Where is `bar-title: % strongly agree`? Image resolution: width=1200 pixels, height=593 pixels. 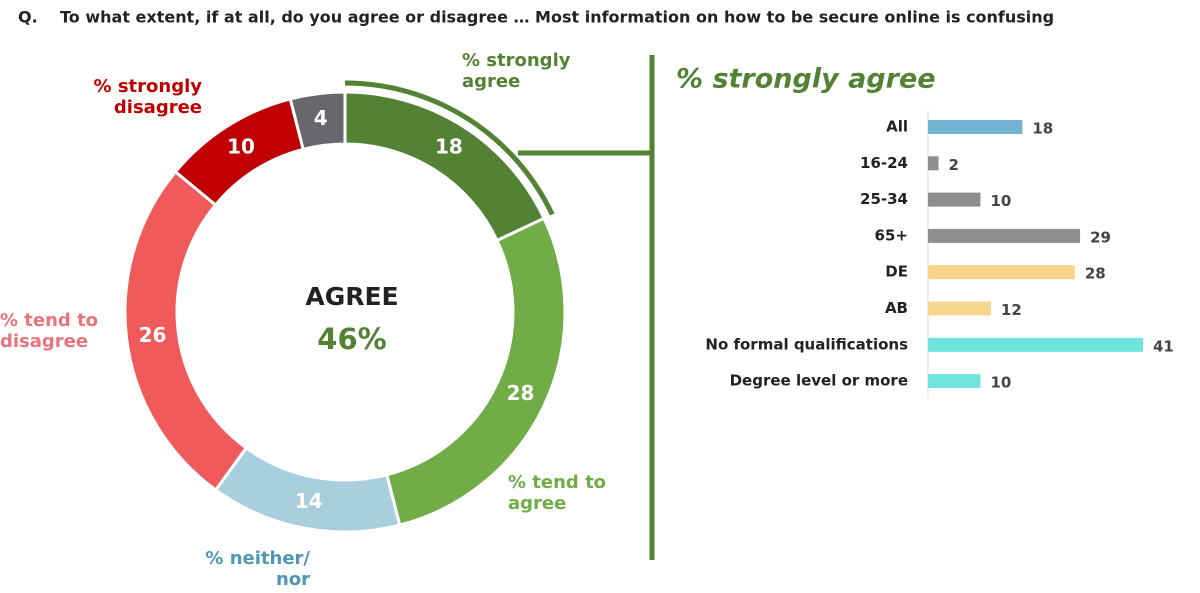 bar-title: % strongly agree is located at coordinates (806, 79).